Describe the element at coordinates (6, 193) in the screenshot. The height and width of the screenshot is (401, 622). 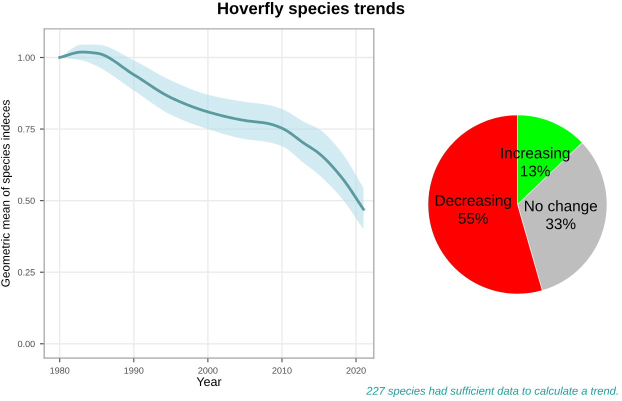
I see `y-axis-title: Geometric mean of species indeces` at that location.